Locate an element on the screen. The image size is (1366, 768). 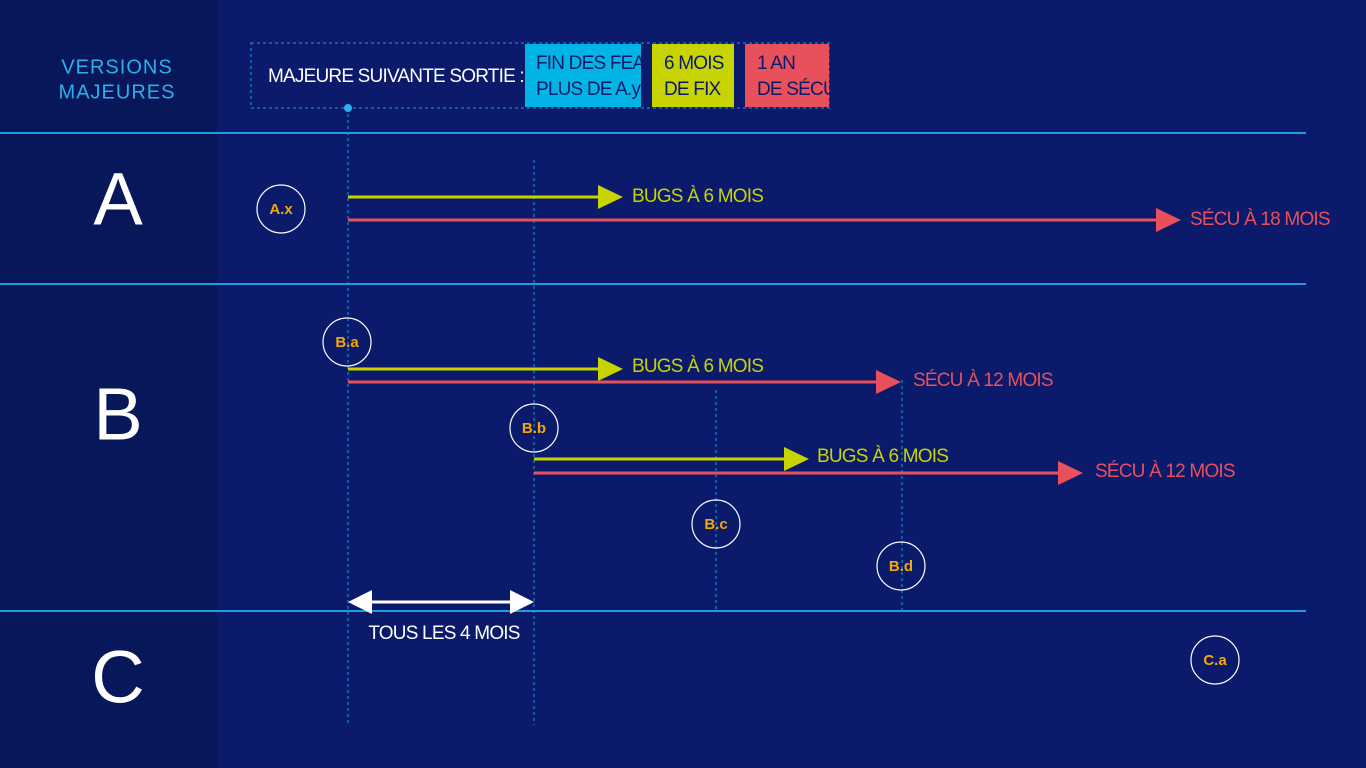
legend-label: MAJEURE SUIVANTE SORTIE : is located at coordinates (396, 76).